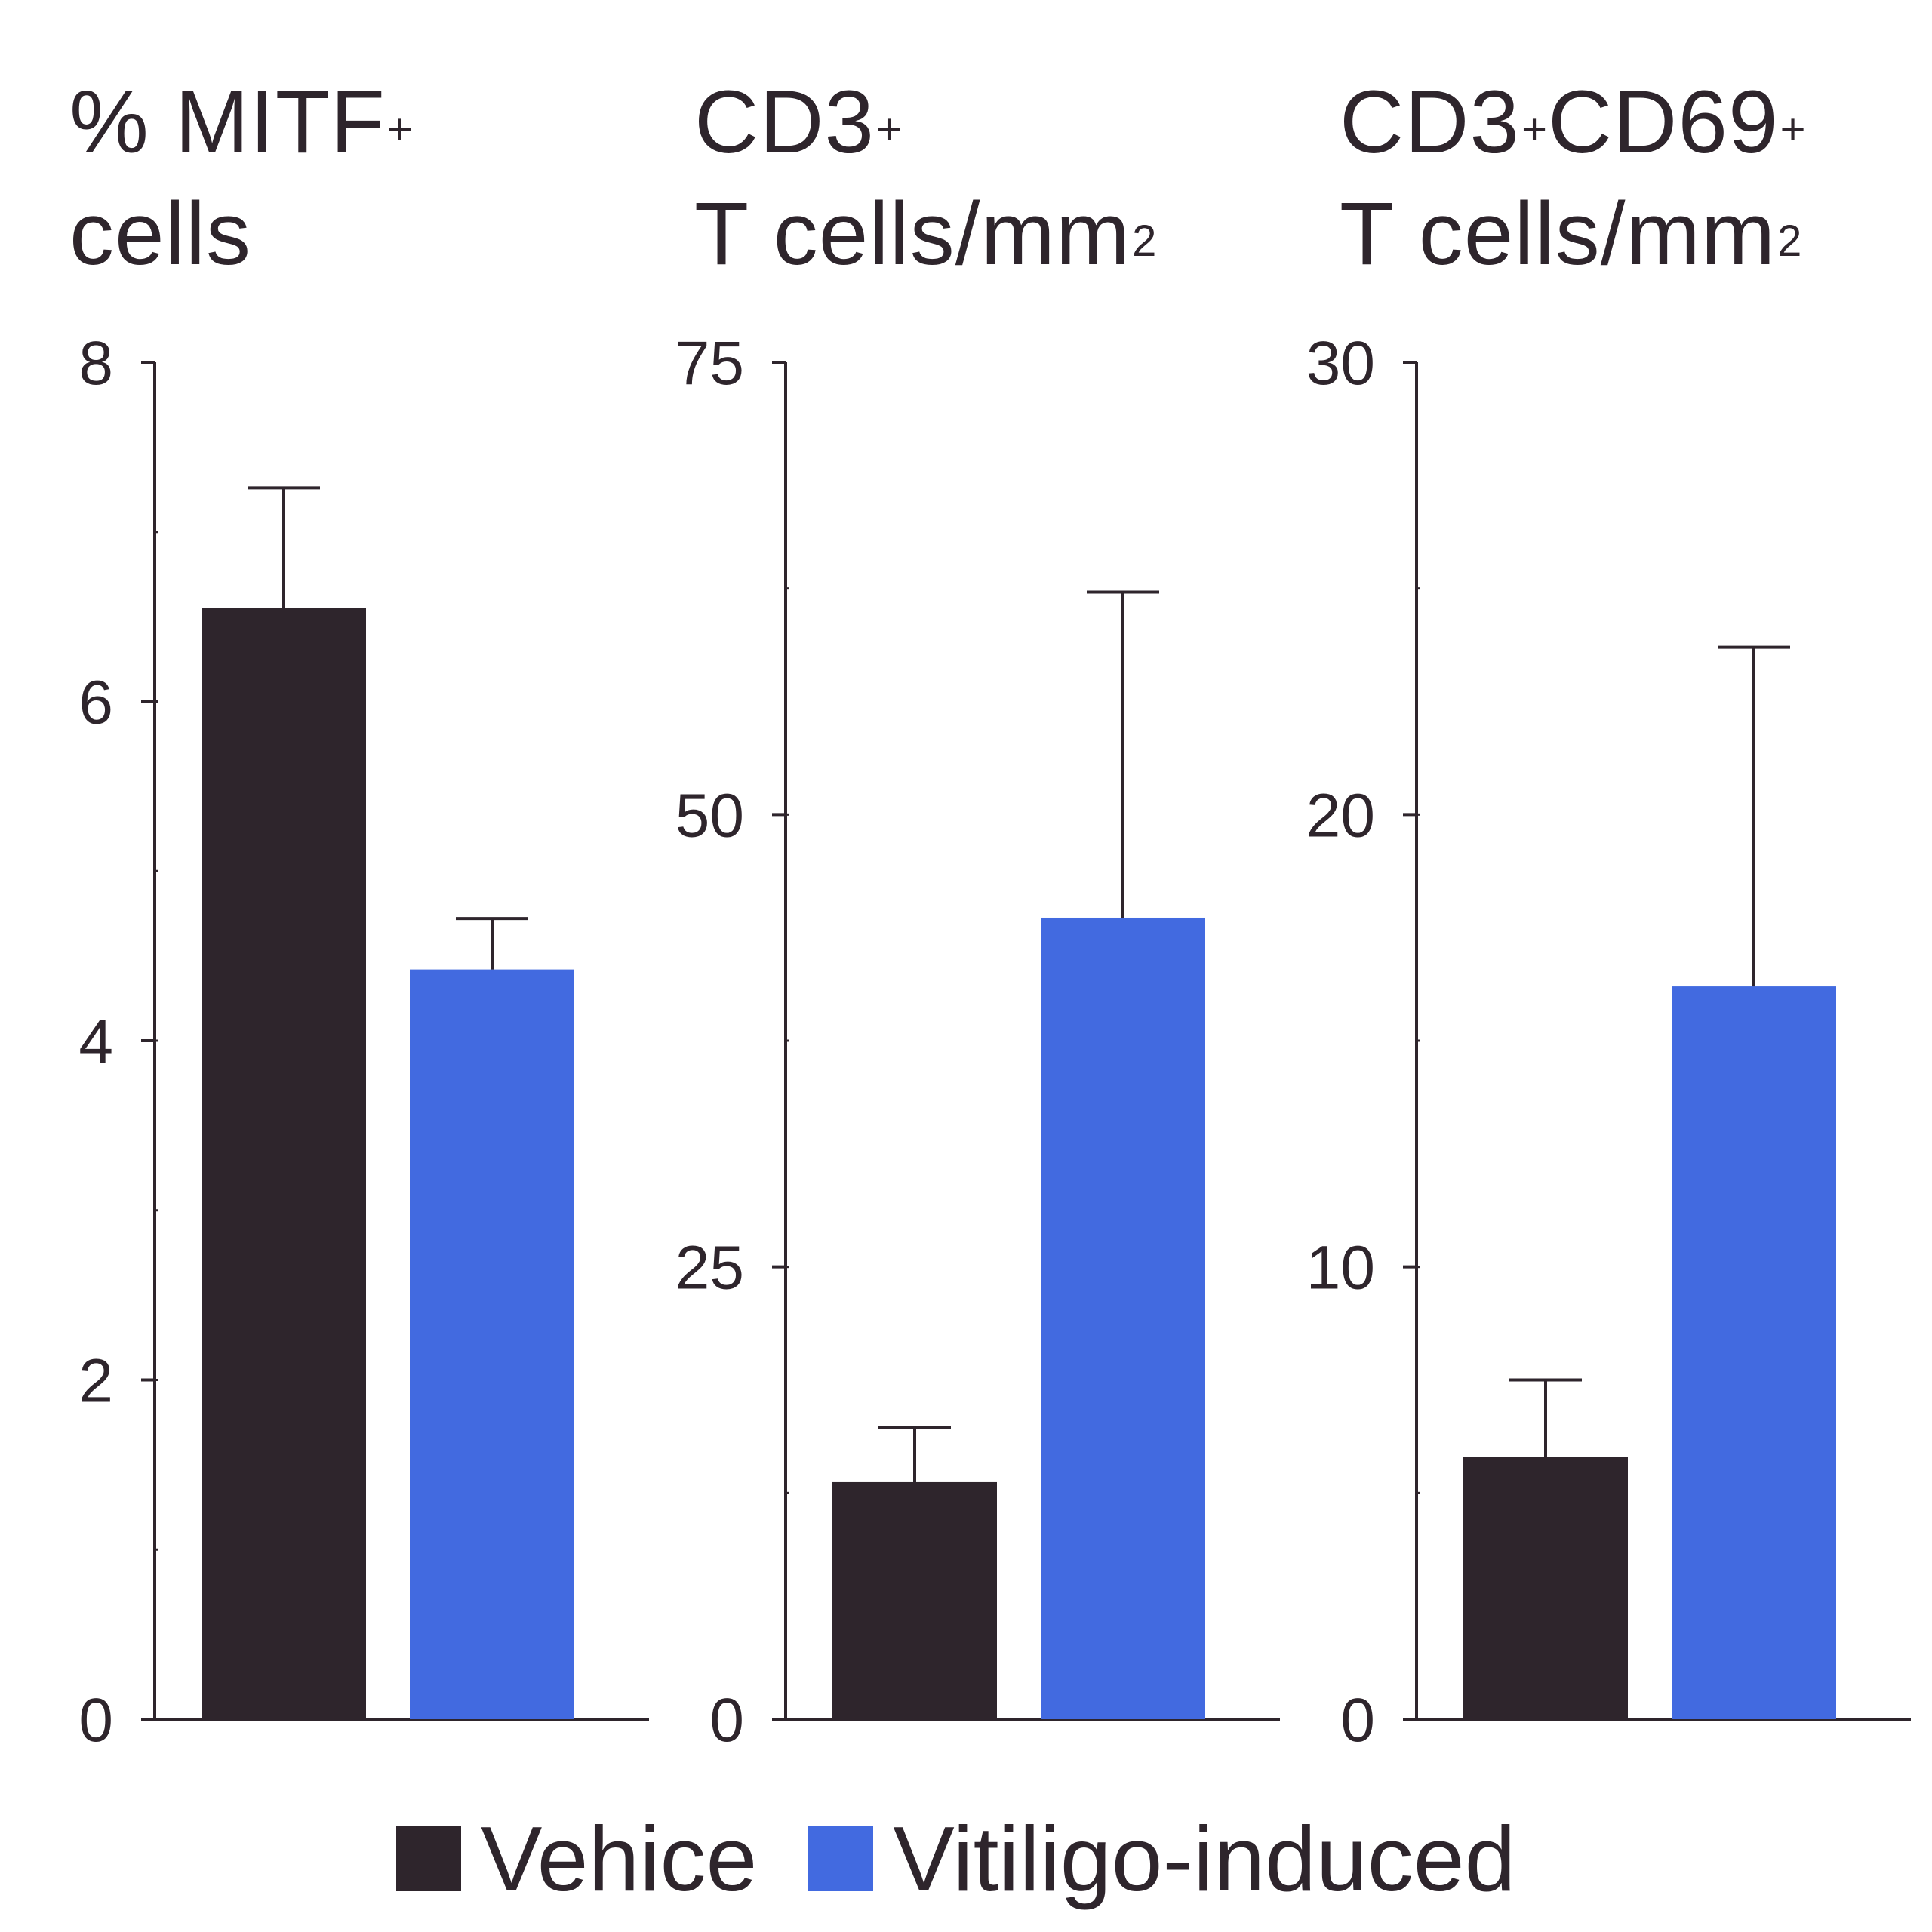 This screenshot has height=1932, width=1932. I want to click on legend-item-vitiligo: Vitiligo-induced, so click(1161, 1859).